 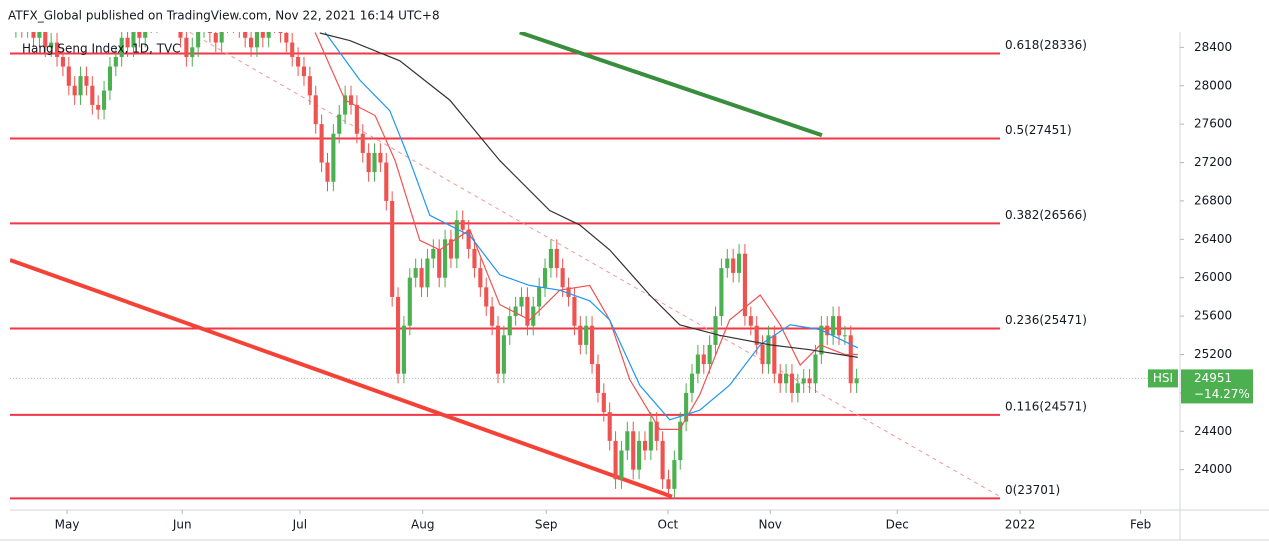 I want to click on y-tick-label: 26000, so click(x=1213, y=277).